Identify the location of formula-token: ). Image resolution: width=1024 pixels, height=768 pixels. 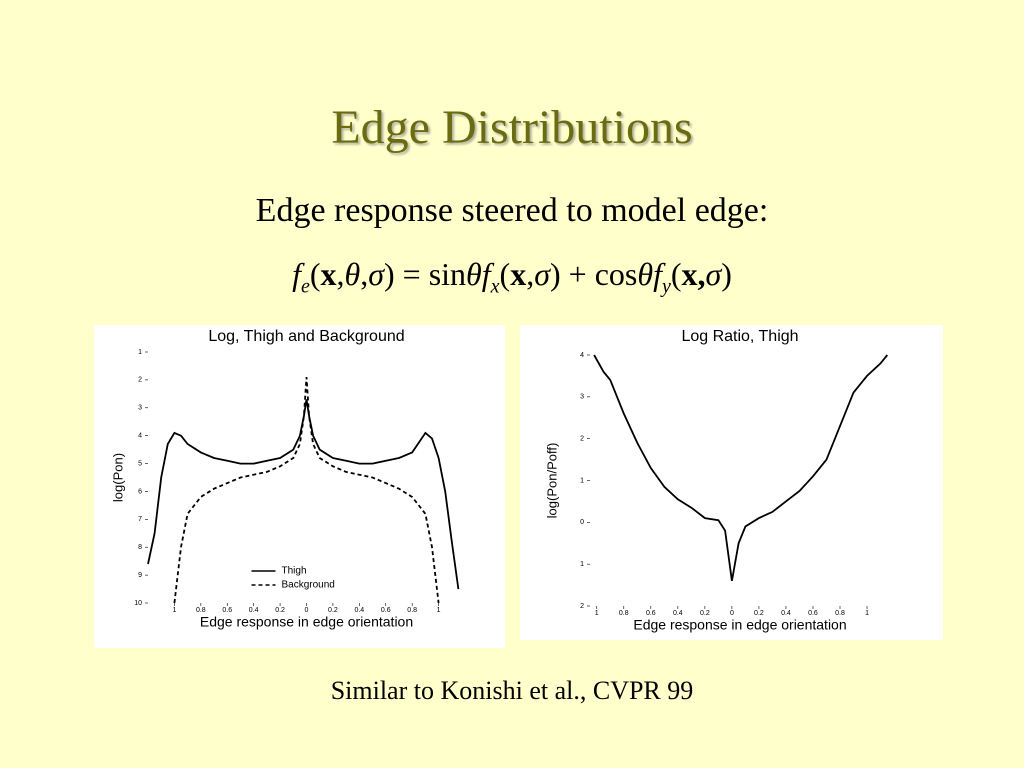
(726, 274).